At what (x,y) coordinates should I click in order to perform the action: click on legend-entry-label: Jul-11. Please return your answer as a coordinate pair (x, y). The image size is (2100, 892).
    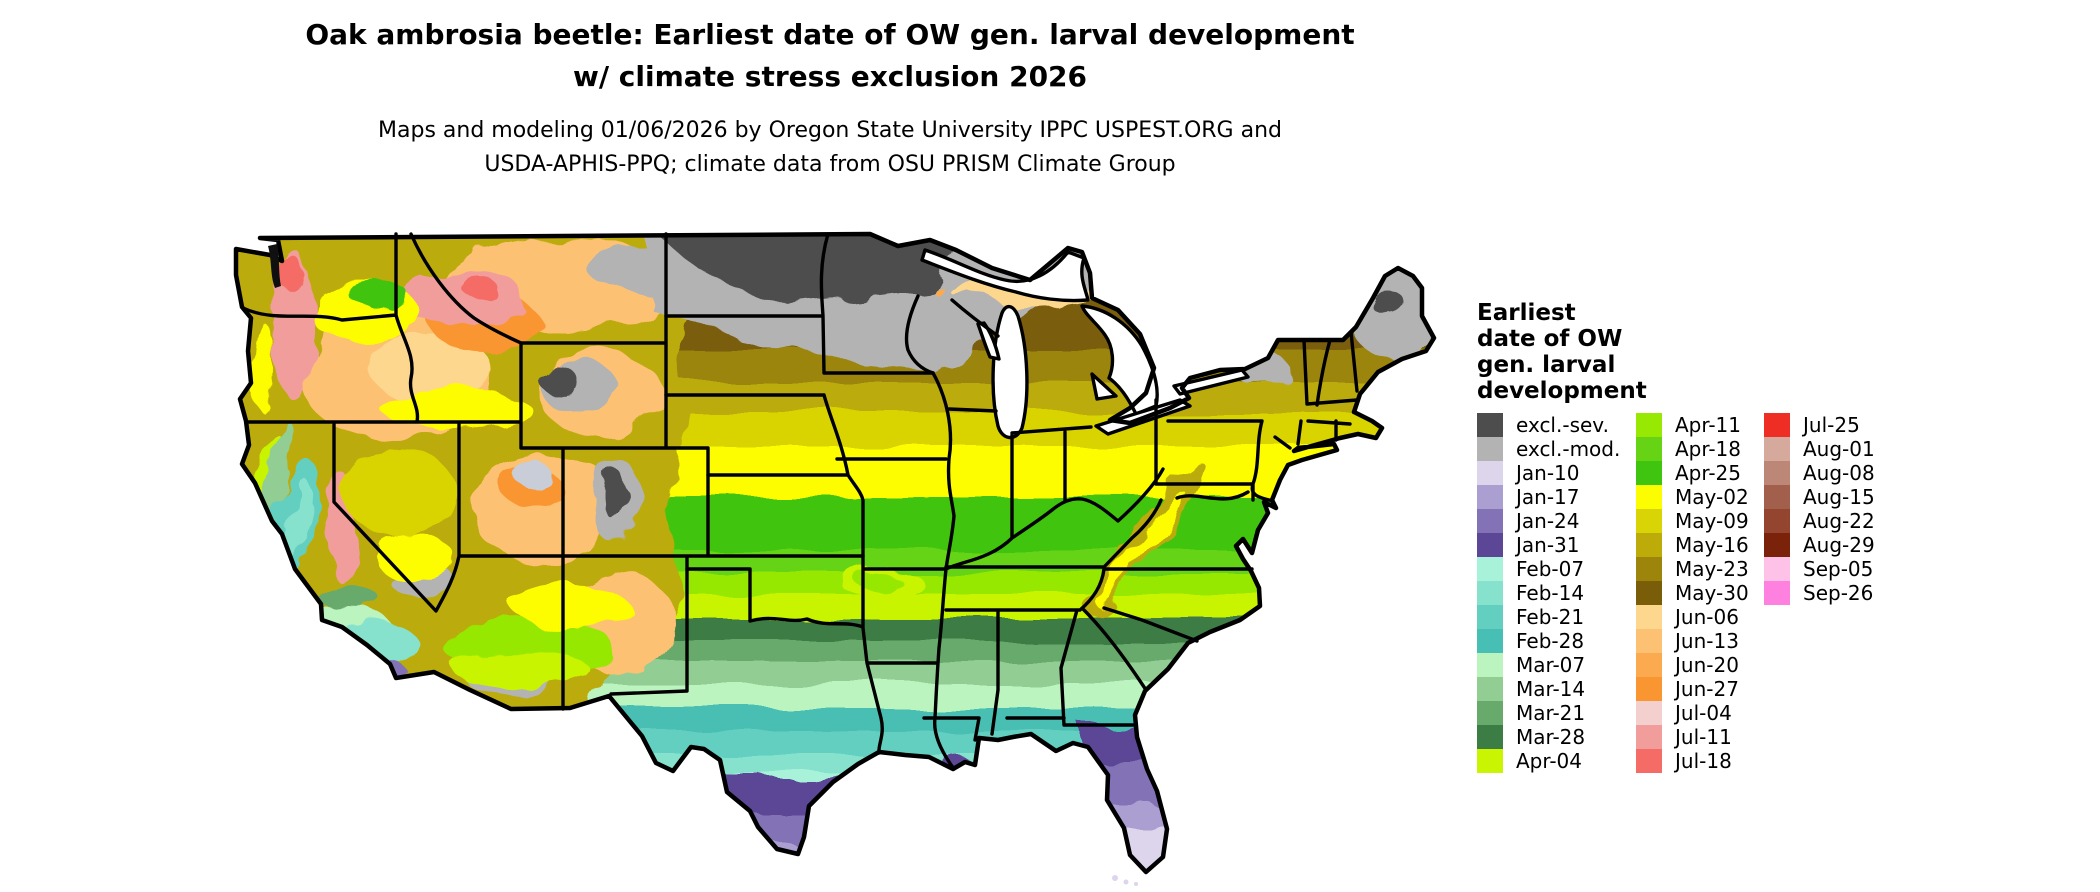
    Looking at the image, I should click on (1703, 737).